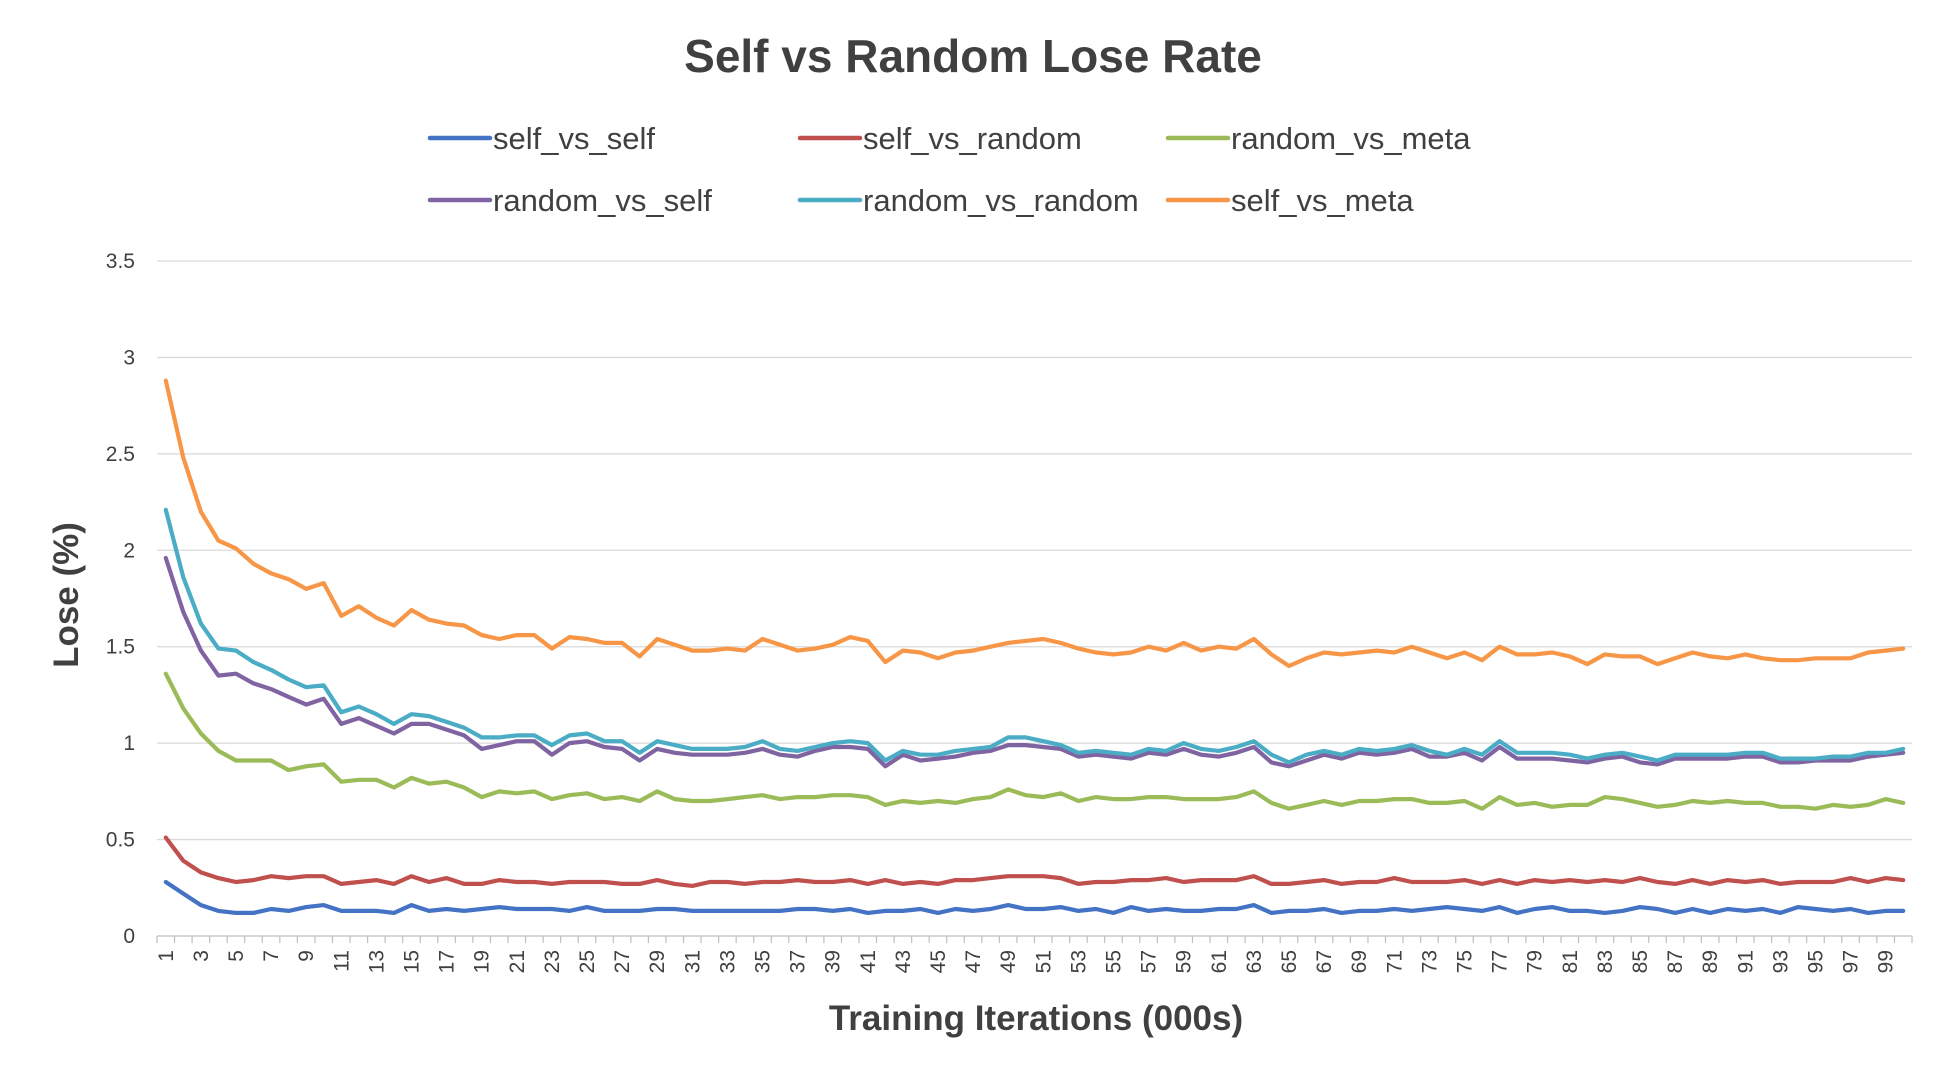  Describe the element at coordinates (66, 595) in the screenshot. I see `y-axis-title: Lose (%)` at that location.